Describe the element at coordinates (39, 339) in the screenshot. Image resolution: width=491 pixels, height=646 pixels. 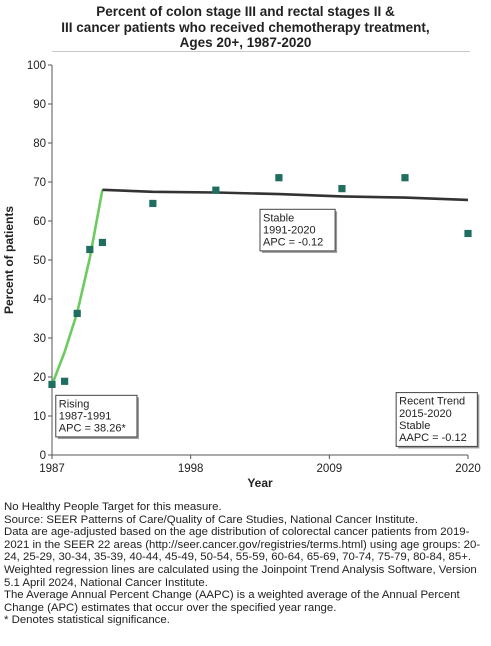
I see `y-tick-label: 30` at that location.